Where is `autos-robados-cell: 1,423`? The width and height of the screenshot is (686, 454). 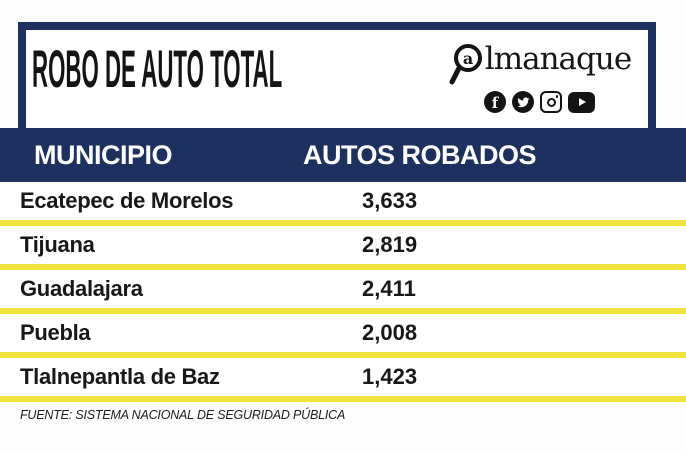
autos-robados-cell: 1,423 is located at coordinates (390, 376).